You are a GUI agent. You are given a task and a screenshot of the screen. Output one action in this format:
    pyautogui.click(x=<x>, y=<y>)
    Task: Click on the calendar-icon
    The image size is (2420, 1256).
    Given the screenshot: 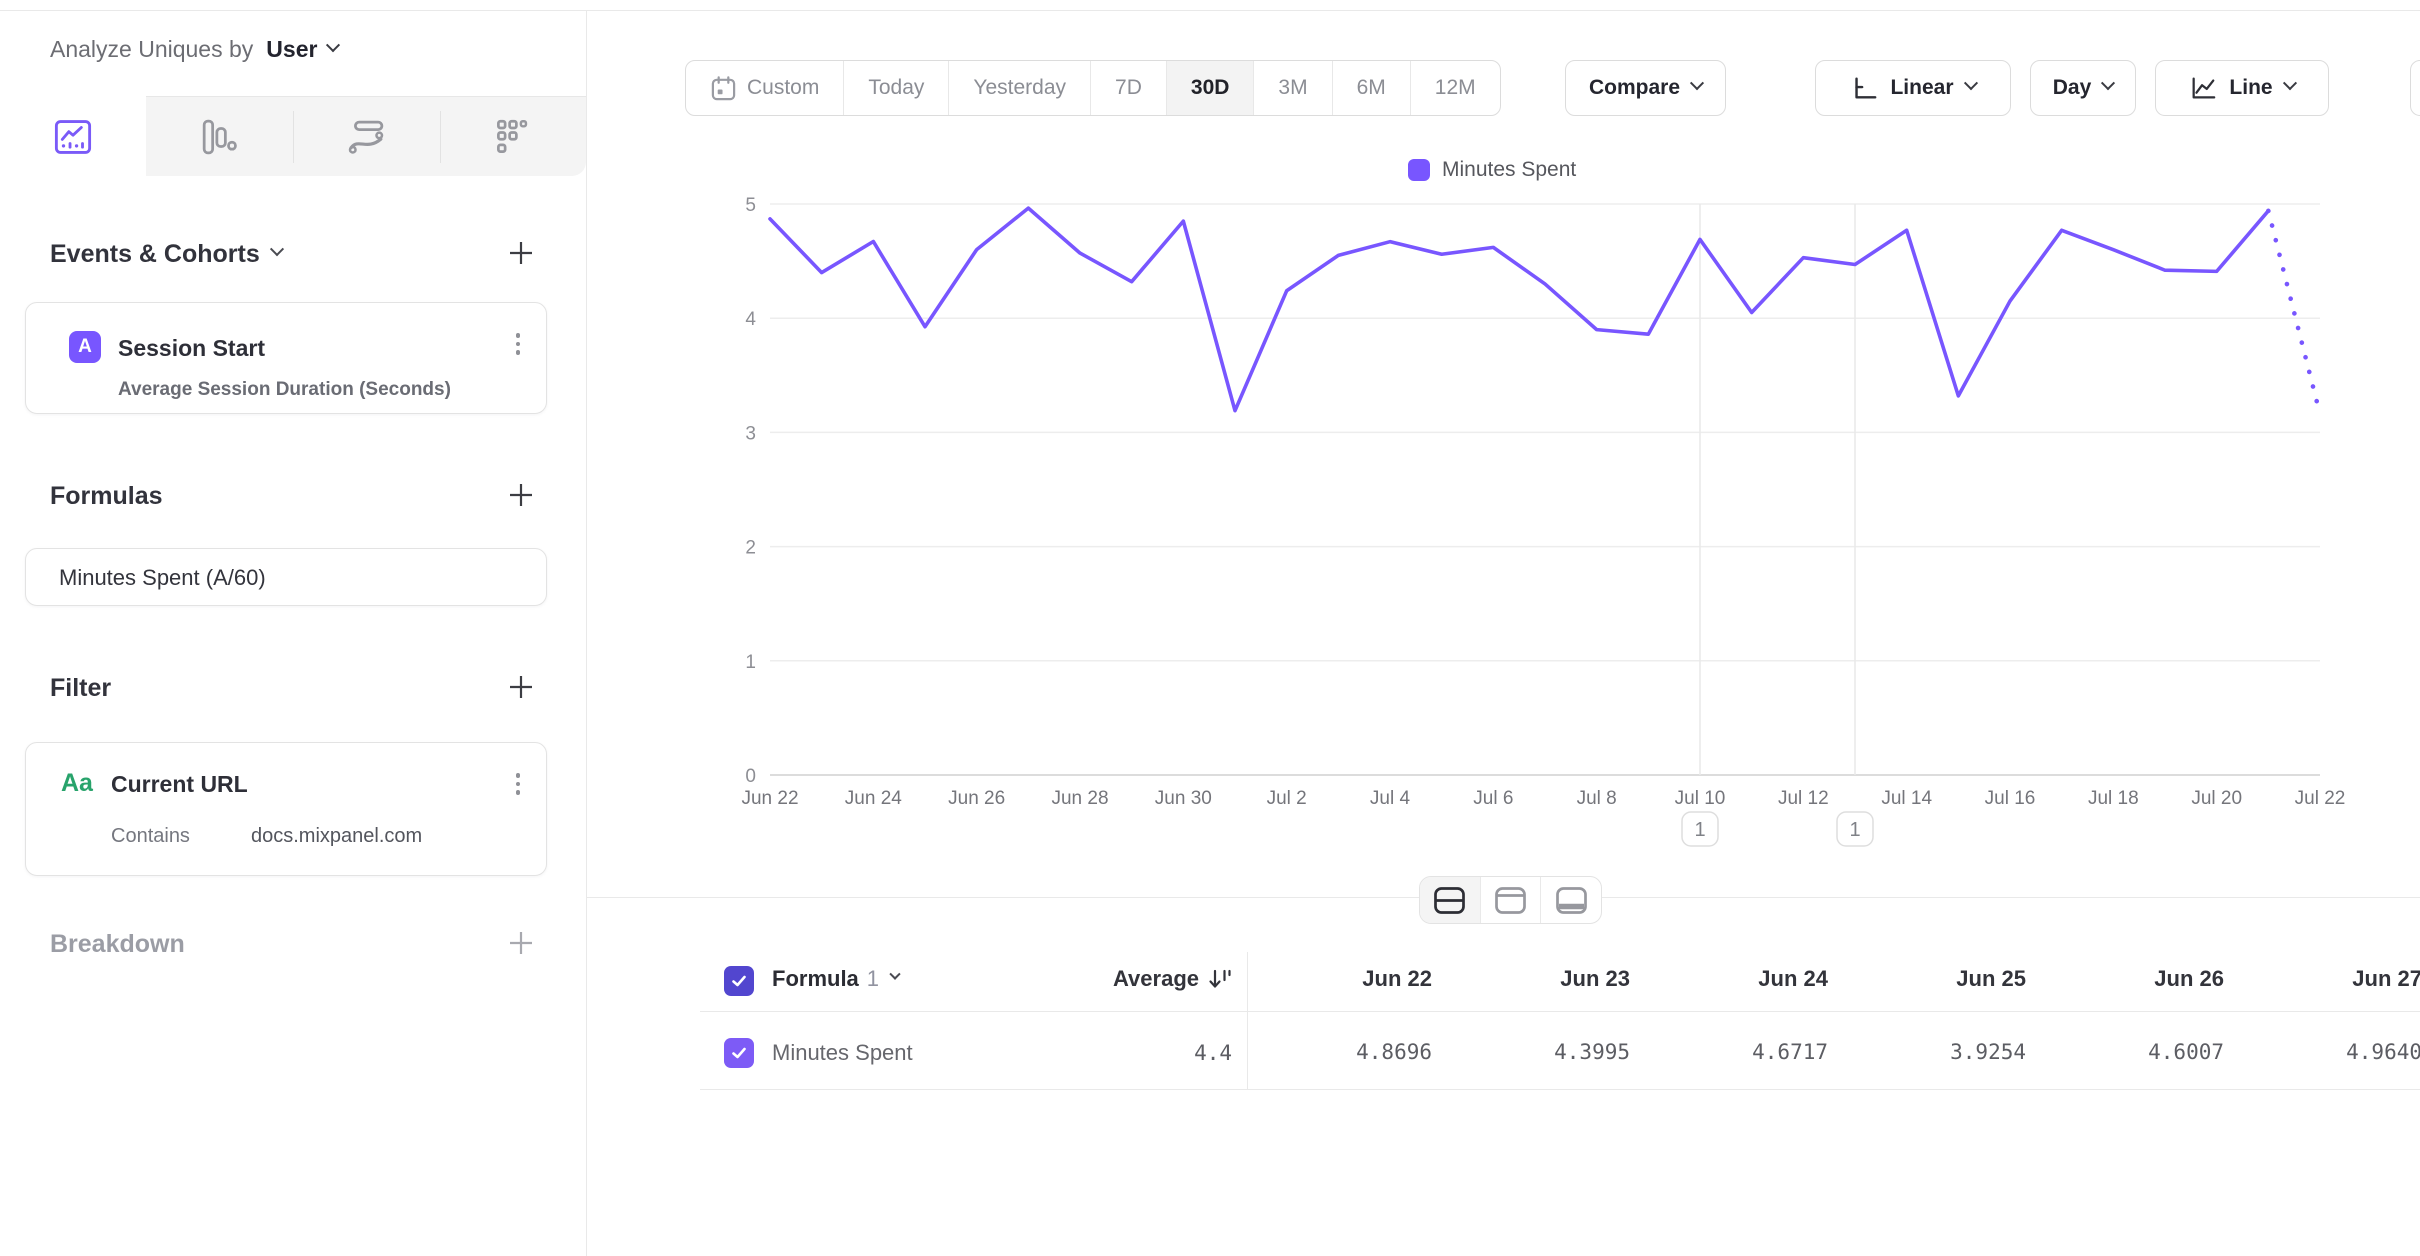 What is the action you would take?
    pyautogui.click(x=723, y=87)
    